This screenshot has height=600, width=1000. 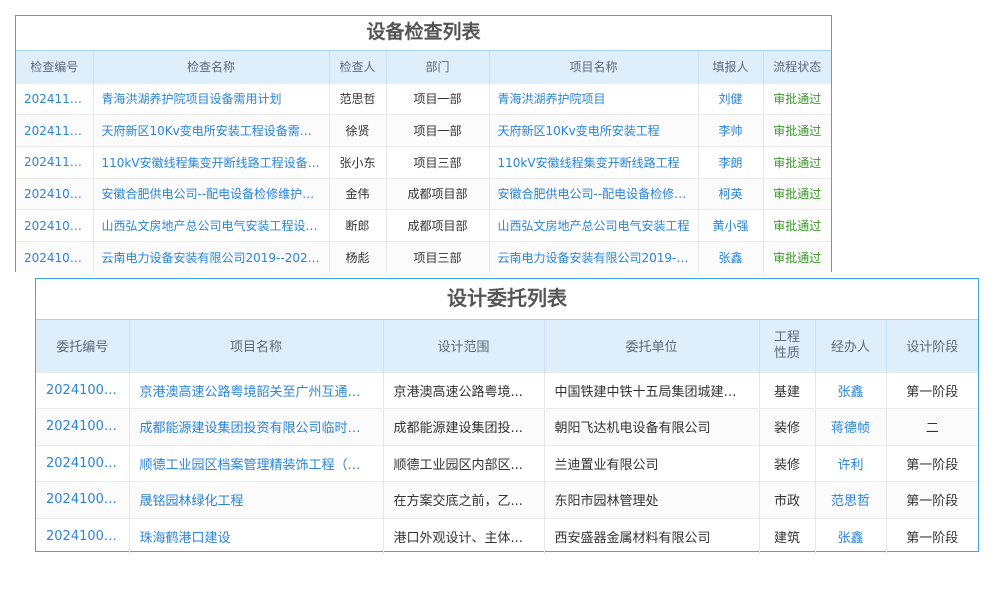 I want to click on client-unit-cell: 朝阳飞达机电设备有限公司, so click(x=652, y=426).